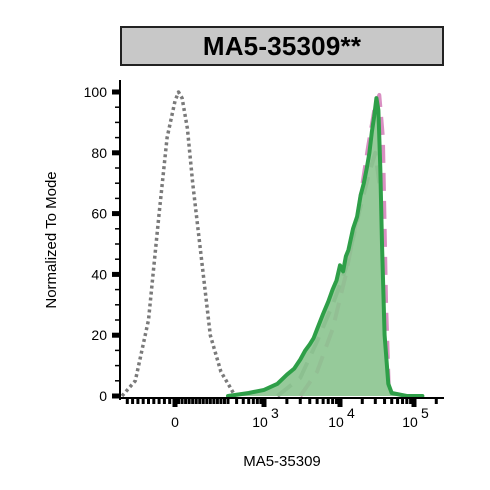 The image size is (490, 490). Describe the element at coordinates (282, 461) in the screenshot. I see `x-axis-title: MA5-35309` at that location.